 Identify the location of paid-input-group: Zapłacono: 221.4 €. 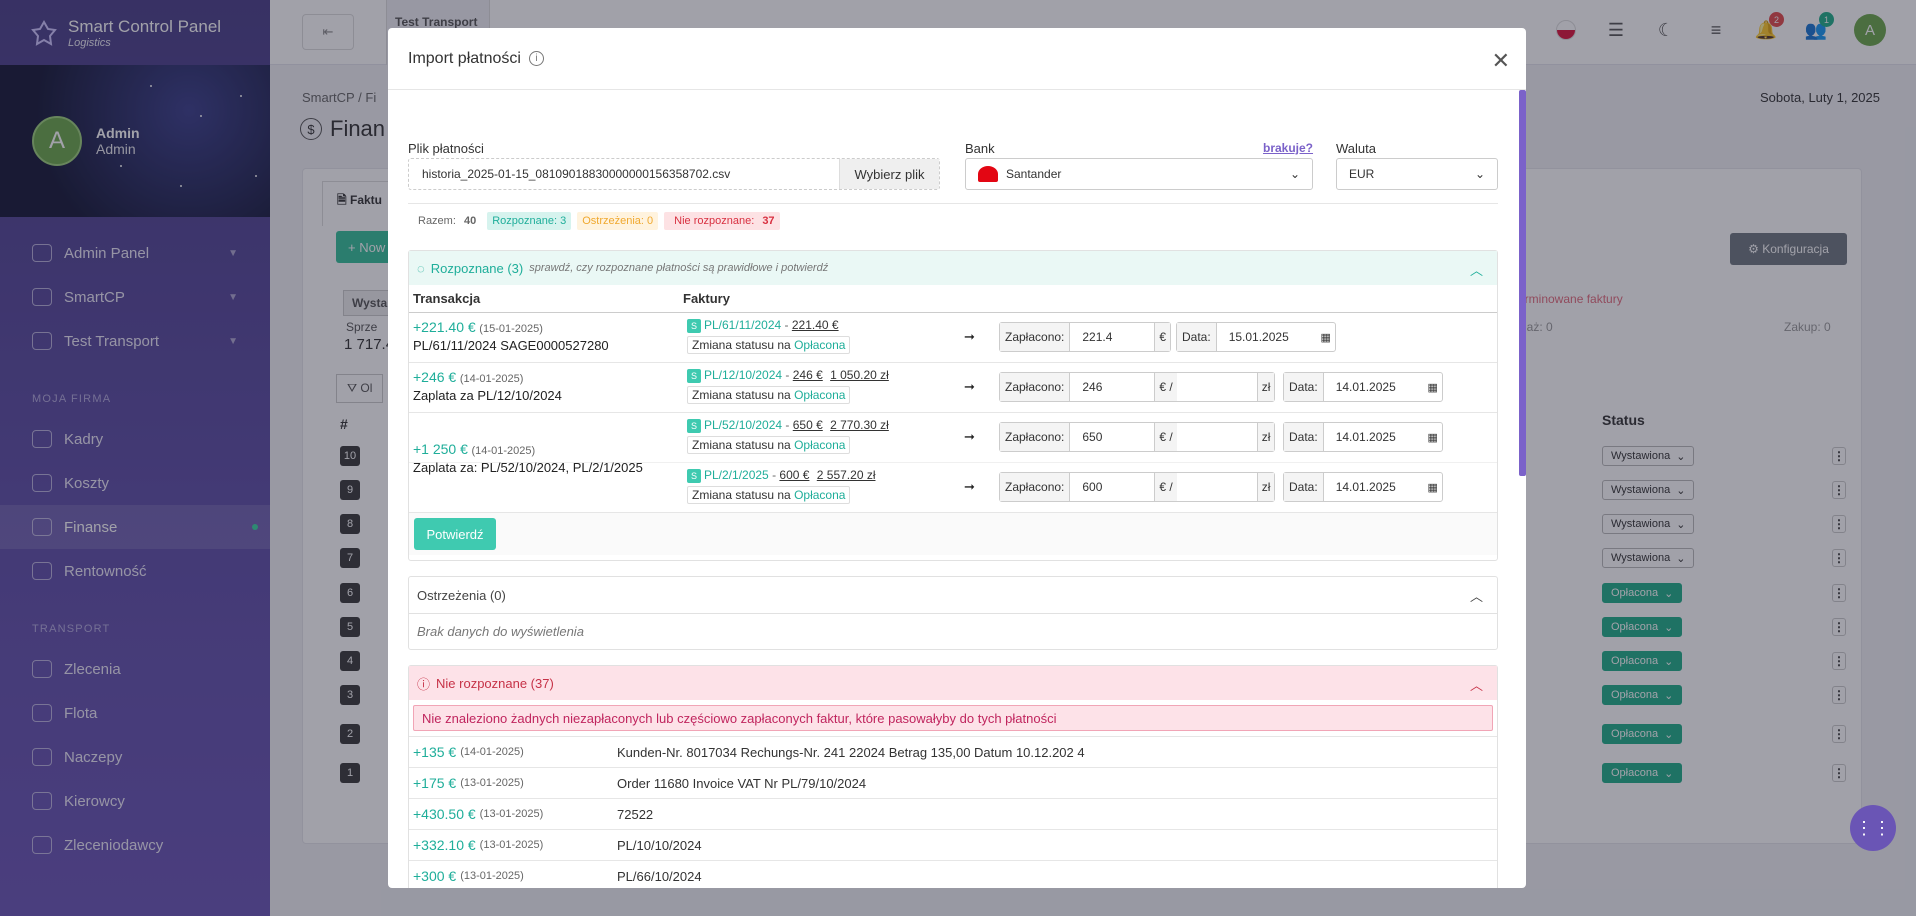
(1085, 337).